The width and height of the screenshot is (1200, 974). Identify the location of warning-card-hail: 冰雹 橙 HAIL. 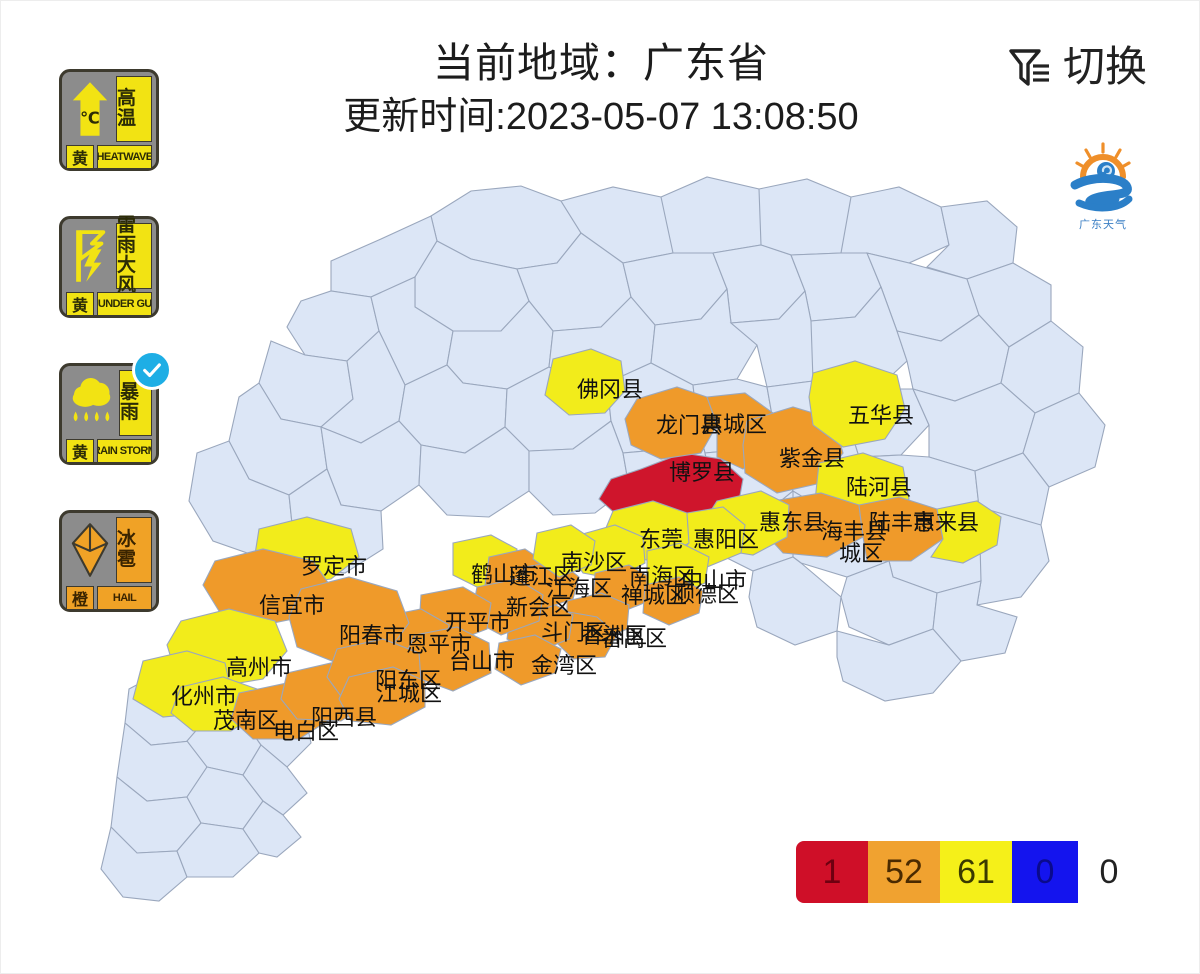
(109, 561).